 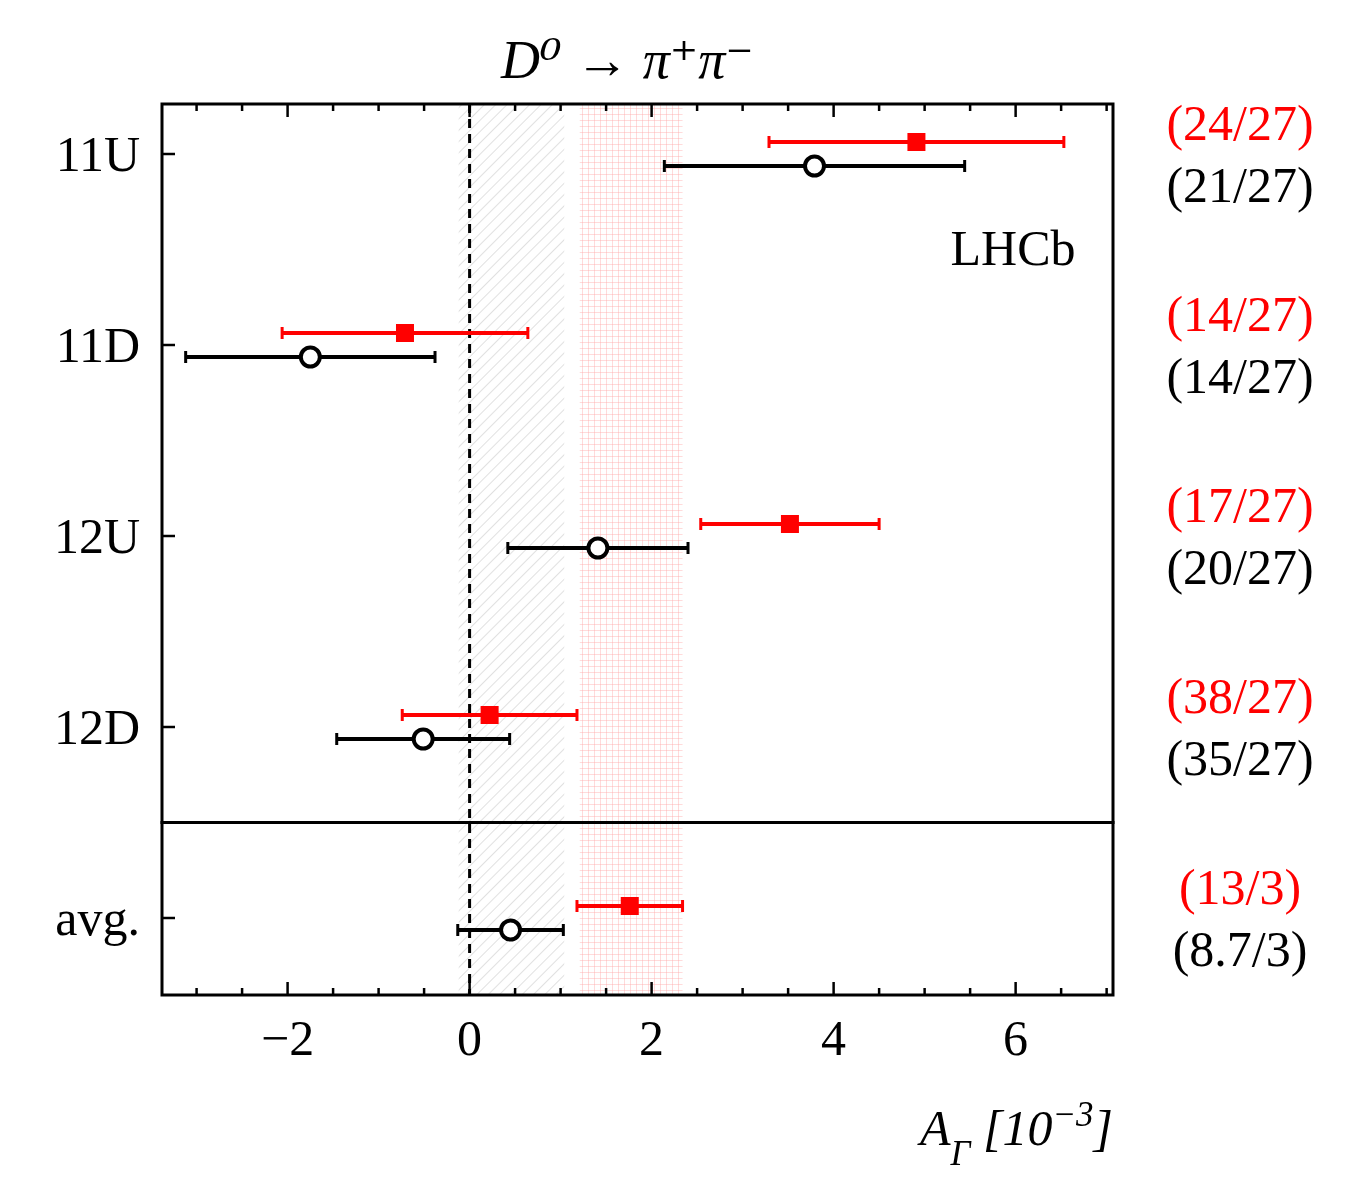 What do you see at coordinates (1240, 185) in the screenshot?
I see `text: (21/27)` at bounding box center [1240, 185].